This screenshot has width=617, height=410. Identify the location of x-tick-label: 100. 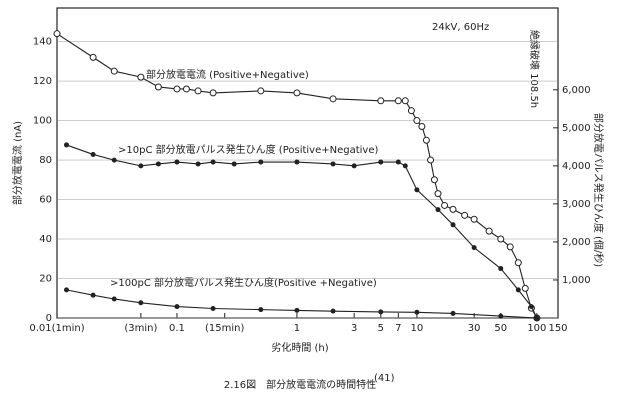
(536, 328).